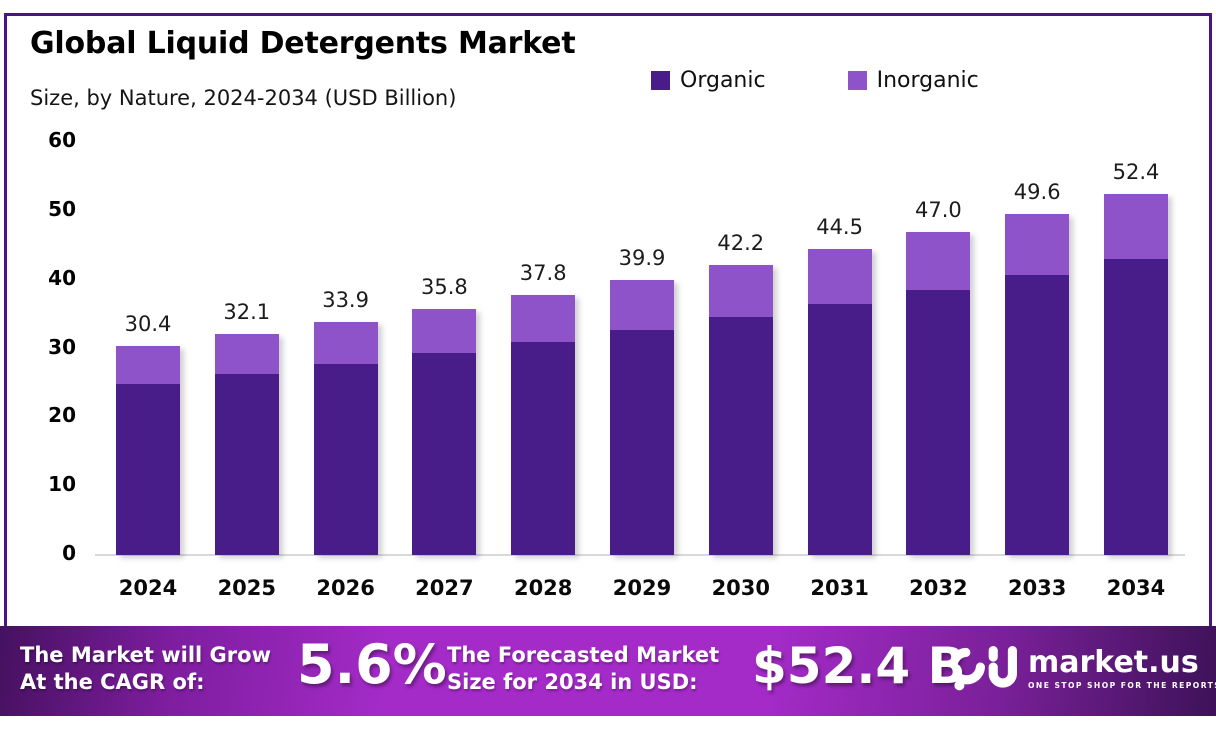  Describe the element at coordinates (938, 588) in the screenshot. I see `x-axis-label: 2032` at that location.